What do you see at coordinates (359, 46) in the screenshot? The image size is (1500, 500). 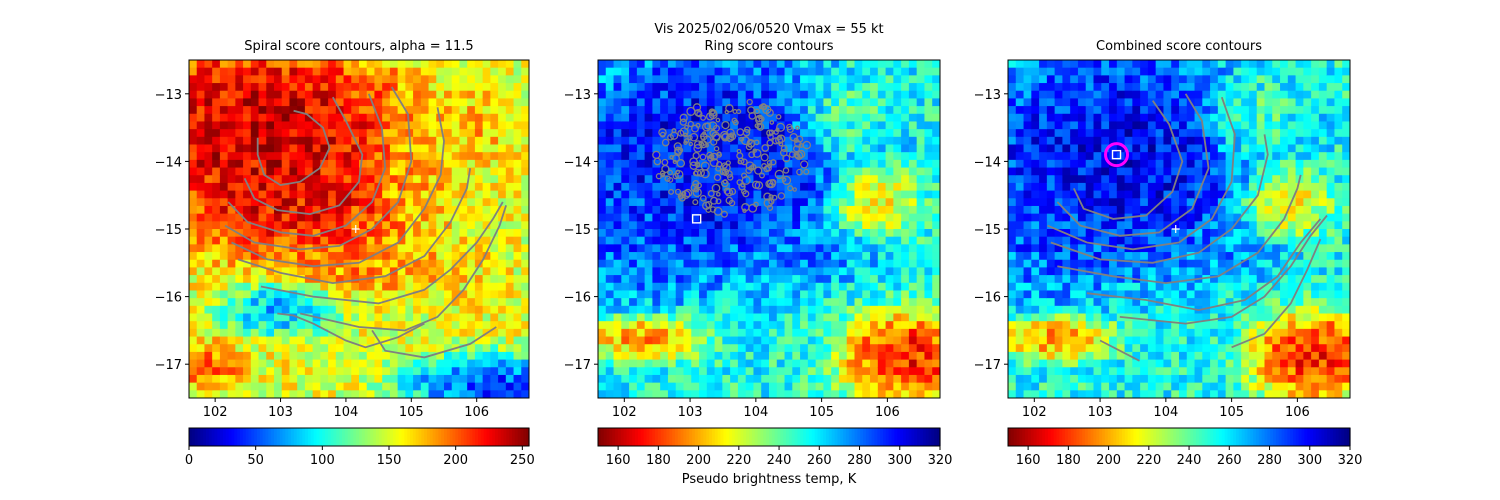 I see `panel-title-spiral: Spiral score contours, alpha = 11.5` at bounding box center [359, 46].